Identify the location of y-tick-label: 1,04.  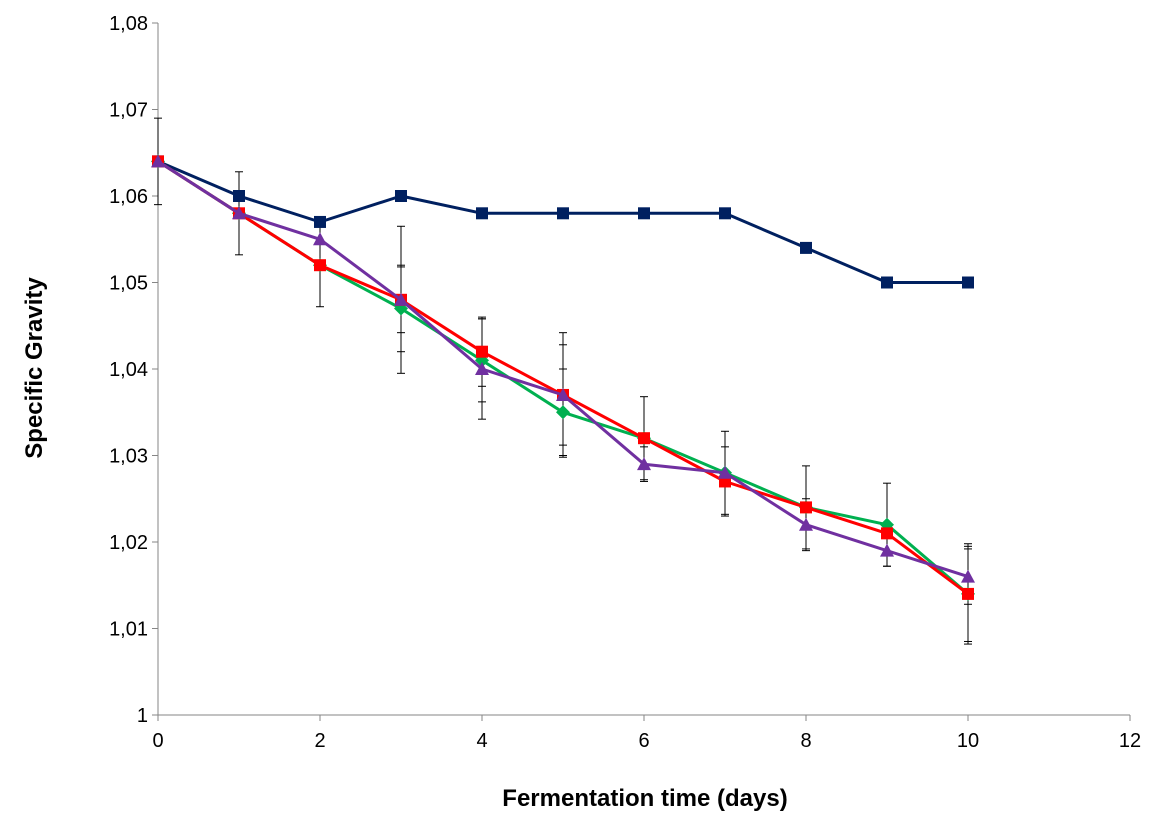
(128, 370).